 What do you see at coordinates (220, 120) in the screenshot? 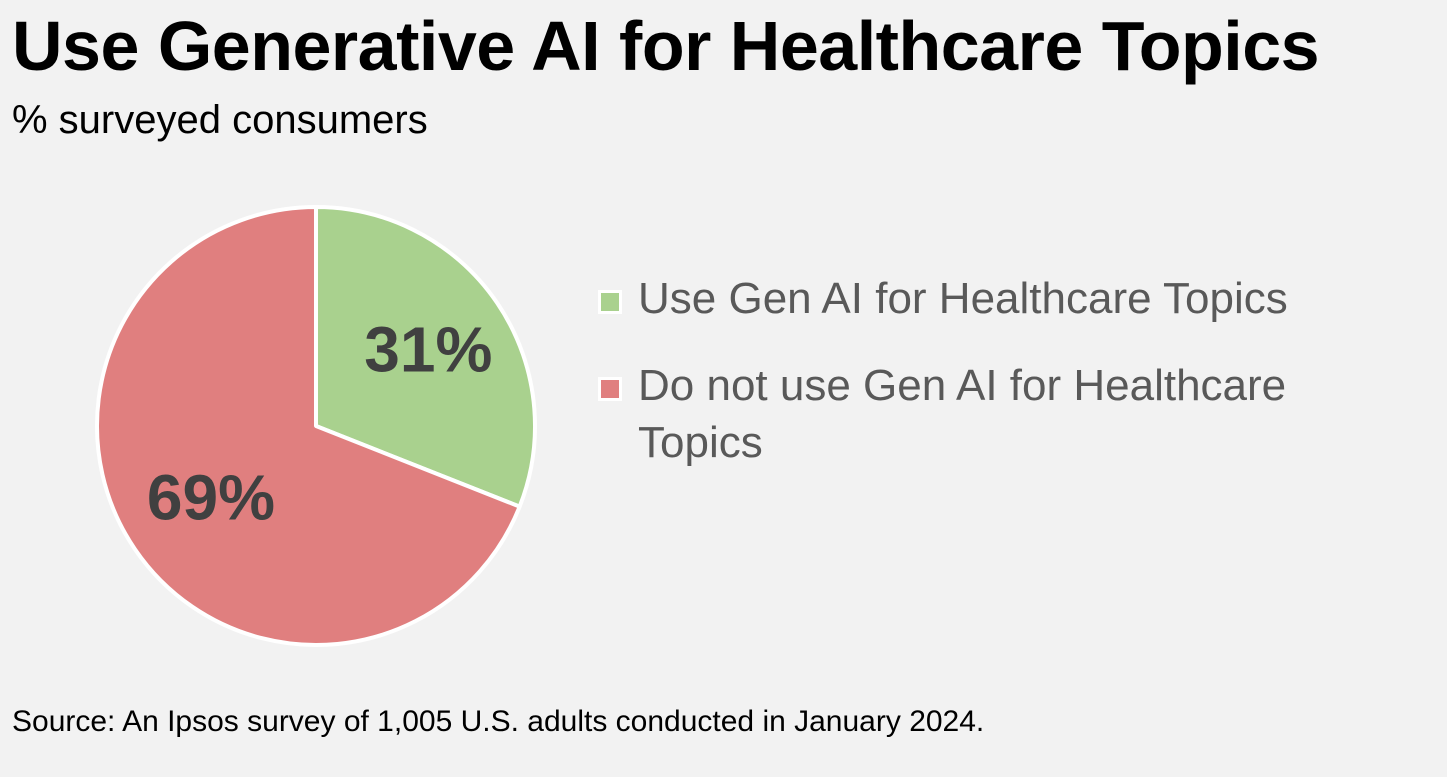
I see `chart-subtitle: % surveyed consumers` at bounding box center [220, 120].